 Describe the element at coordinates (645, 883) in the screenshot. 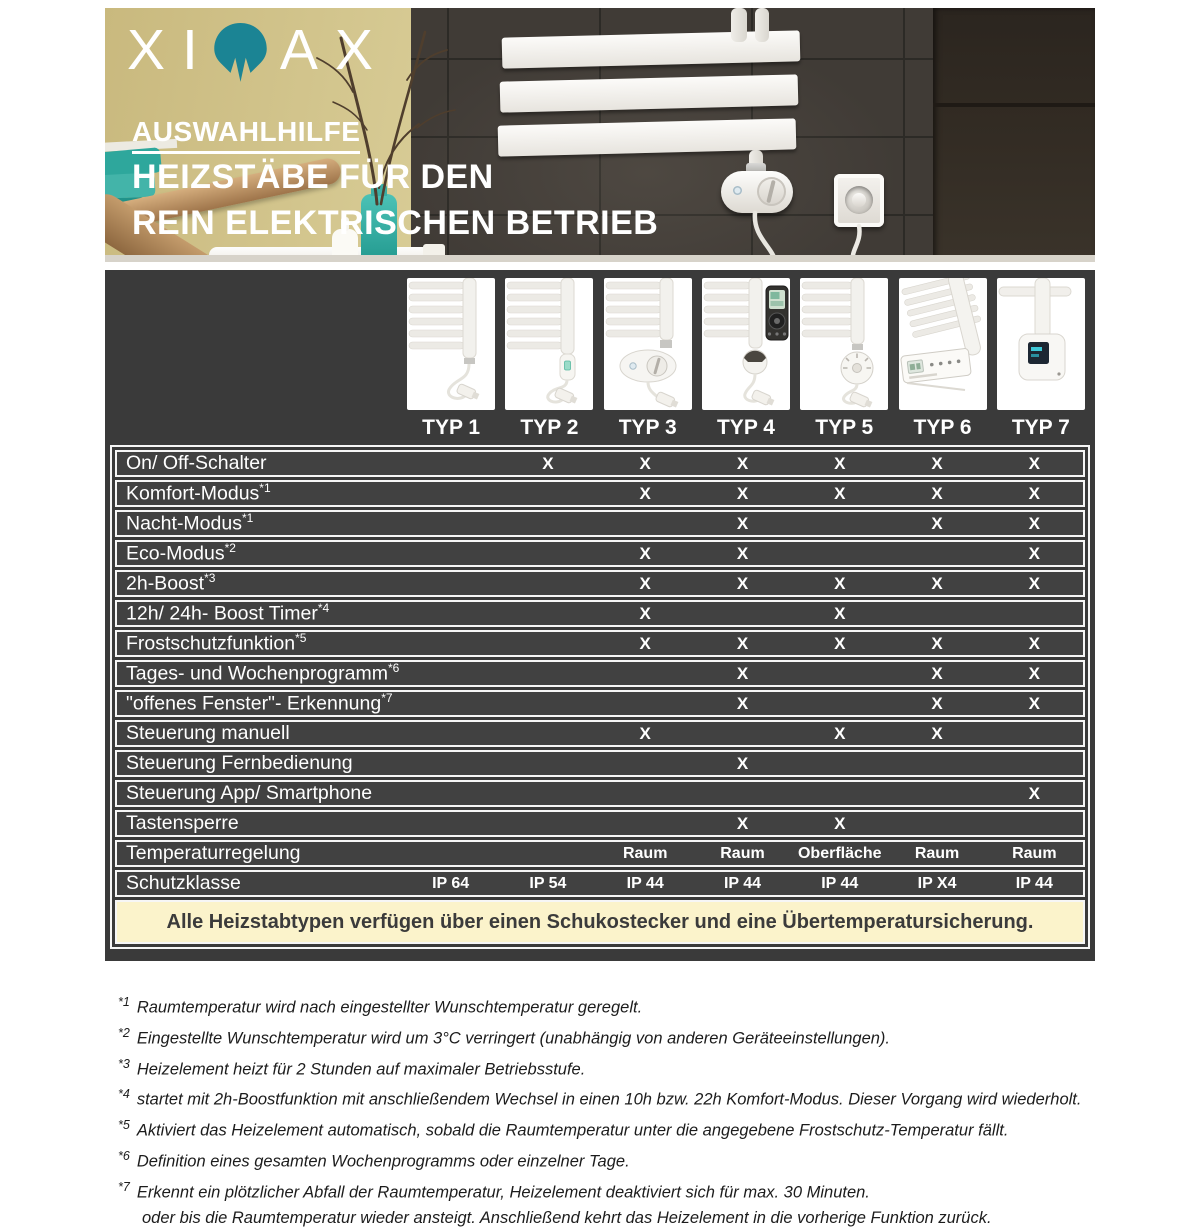

I see `cell-typ3: IP 44` at that location.